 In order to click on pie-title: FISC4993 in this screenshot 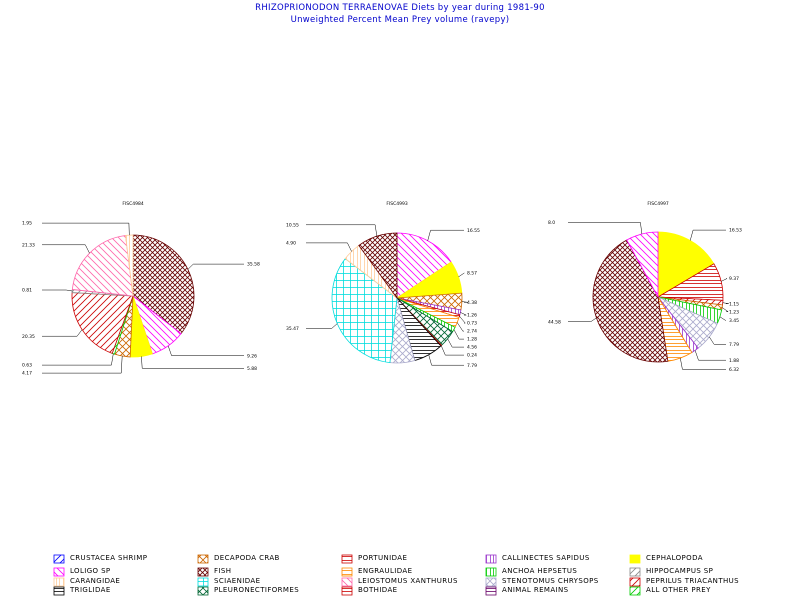, I will do `click(397, 204)`.